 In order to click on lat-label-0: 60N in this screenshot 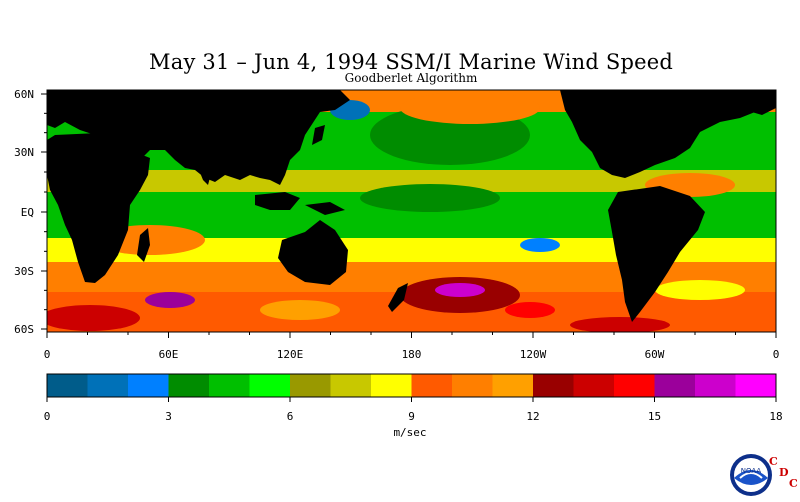, I will do `click(24, 94)`.